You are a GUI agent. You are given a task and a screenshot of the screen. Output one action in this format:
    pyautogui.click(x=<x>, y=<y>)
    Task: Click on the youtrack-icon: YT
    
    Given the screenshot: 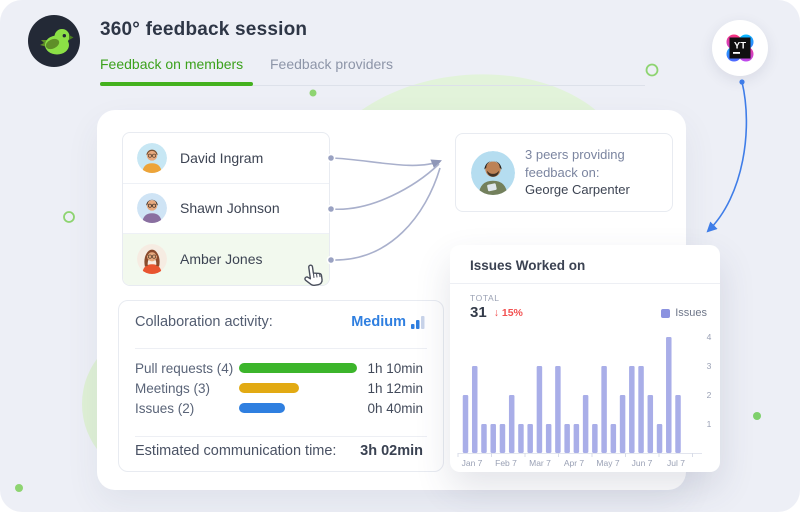 What is the action you would take?
    pyautogui.click(x=740, y=48)
    